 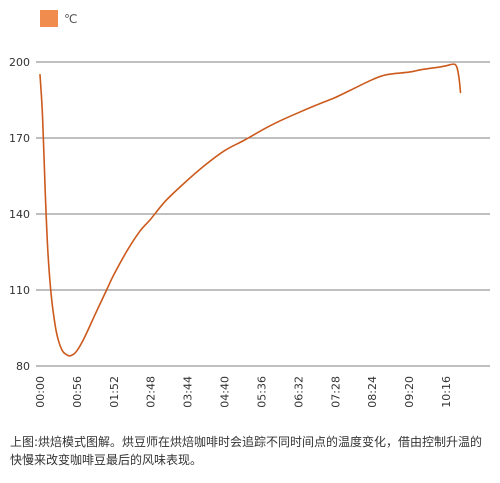 I want to click on x-tick-label: 09:20, so click(x=409, y=392).